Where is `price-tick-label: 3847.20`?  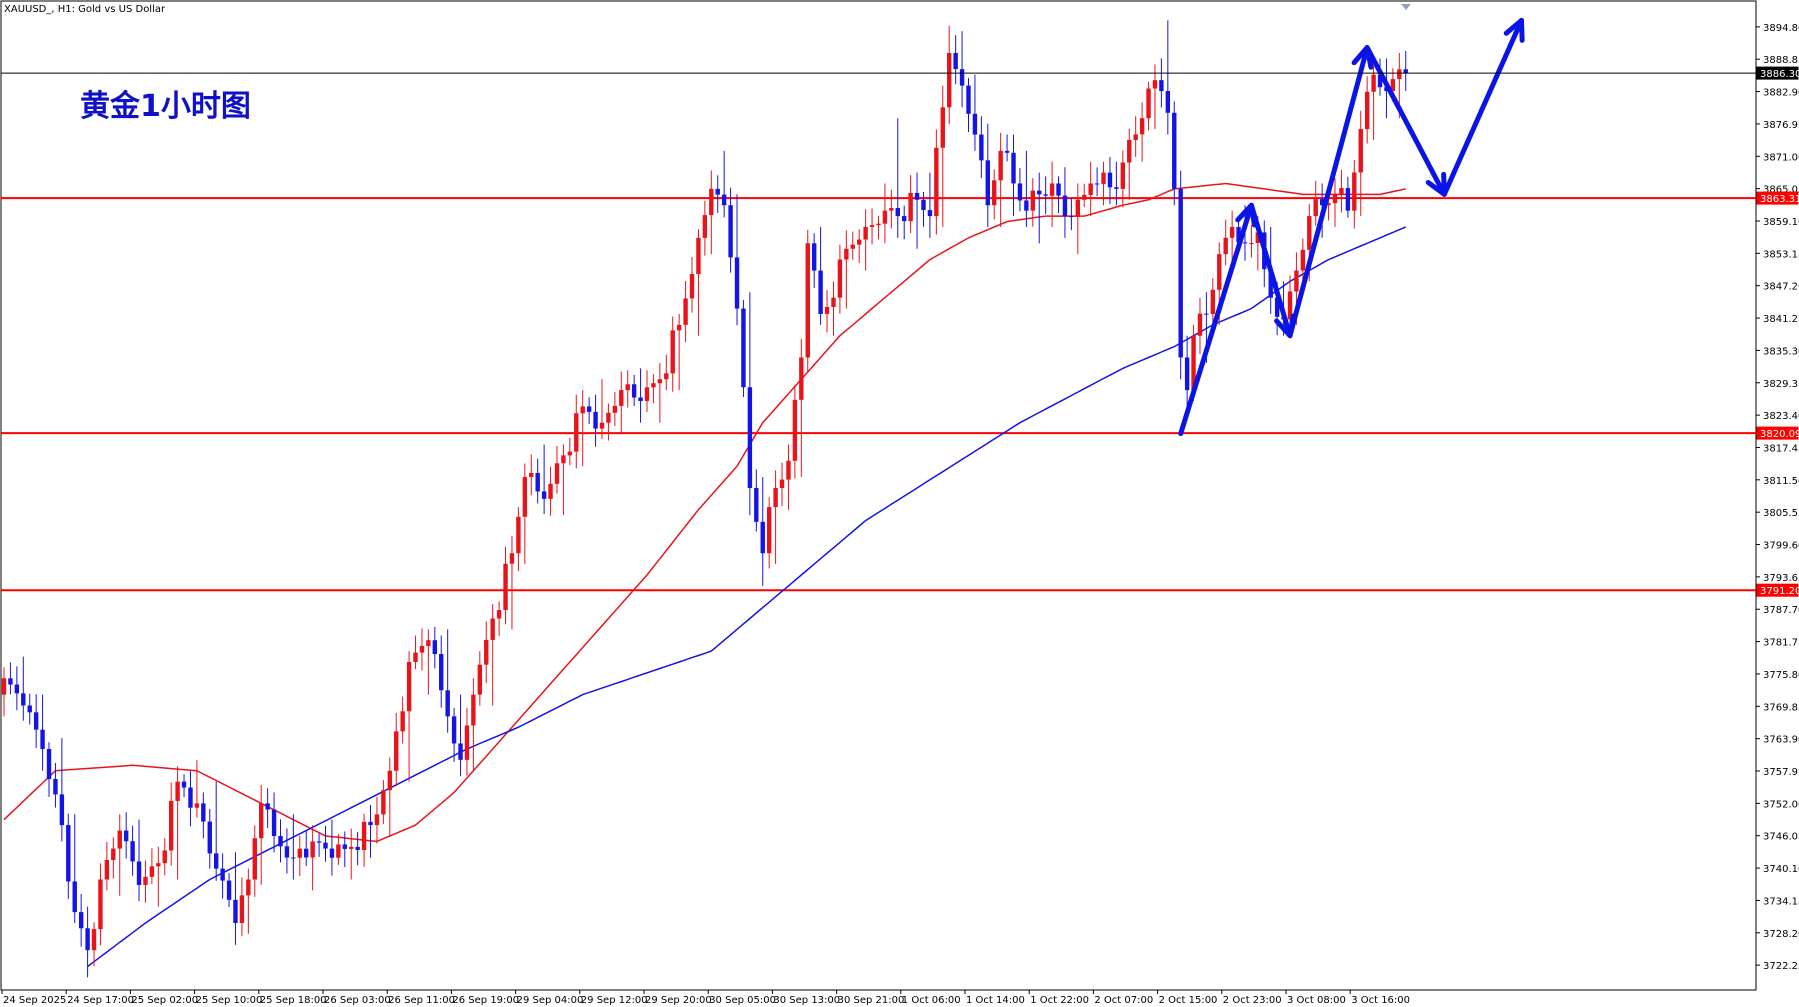
price-tick-label: 3847.20 is located at coordinates (1781, 287).